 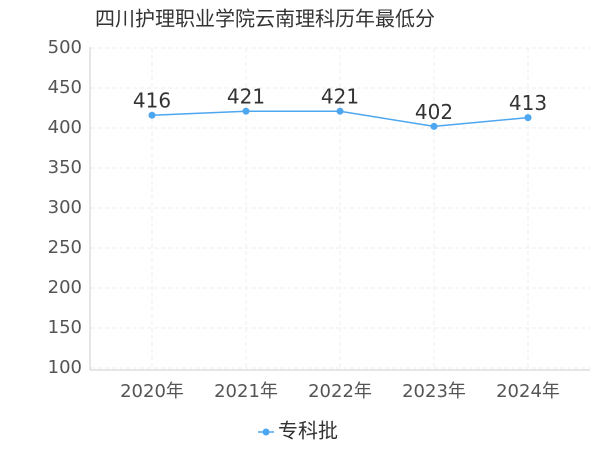 What do you see at coordinates (152, 101) in the screenshot?
I see `value-label: 416` at bounding box center [152, 101].